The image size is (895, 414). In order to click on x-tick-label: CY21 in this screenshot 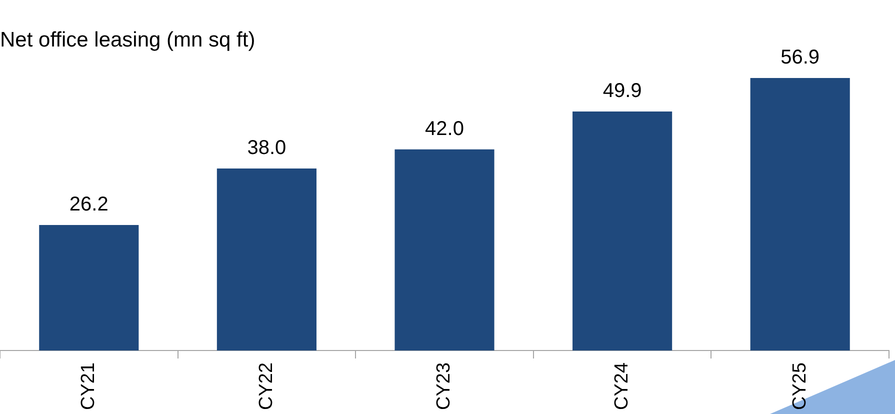, I will do `click(89, 386)`.